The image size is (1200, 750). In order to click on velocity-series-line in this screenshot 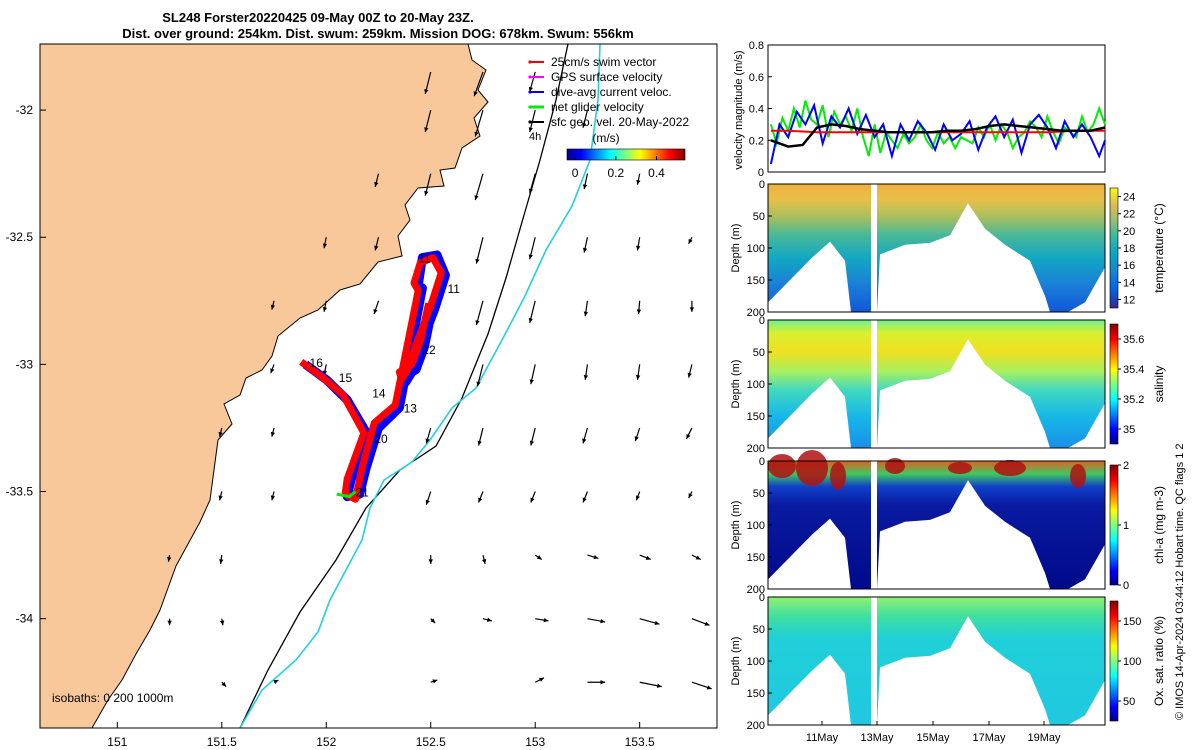, I will do `click(938, 135)`.